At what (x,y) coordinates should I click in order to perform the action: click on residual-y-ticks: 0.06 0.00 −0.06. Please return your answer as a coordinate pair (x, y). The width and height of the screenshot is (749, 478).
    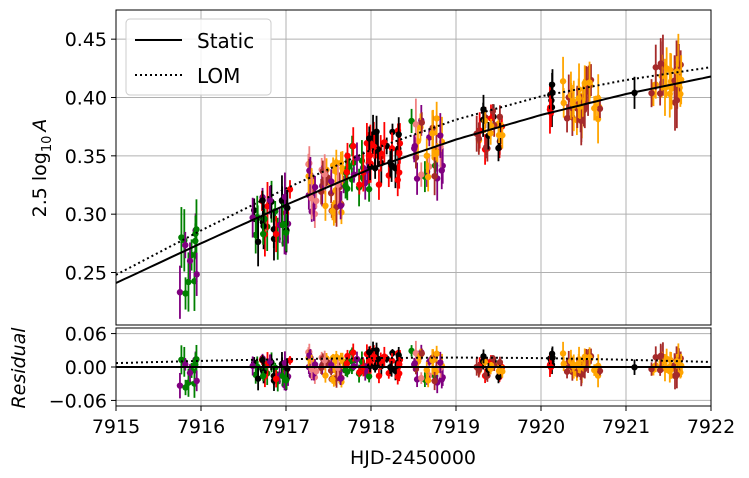
    Looking at the image, I should click on (82, 368).